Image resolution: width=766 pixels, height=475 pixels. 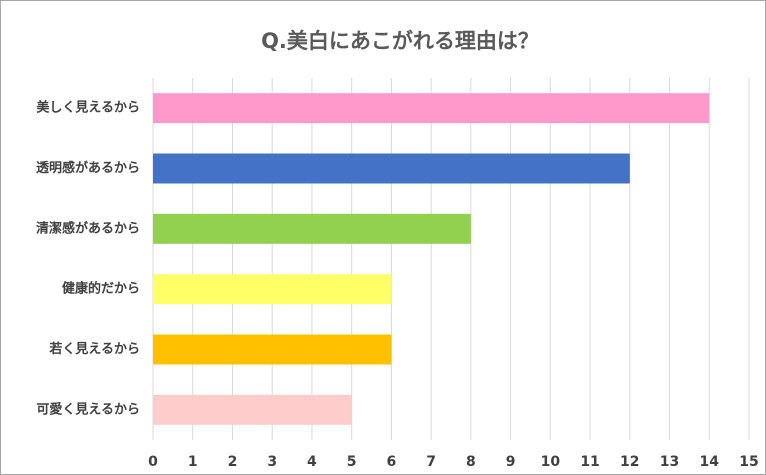 What do you see at coordinates (669, 462) in the screenshot?
I see `x-tick-label: 13` at bounding box center [669, 462].